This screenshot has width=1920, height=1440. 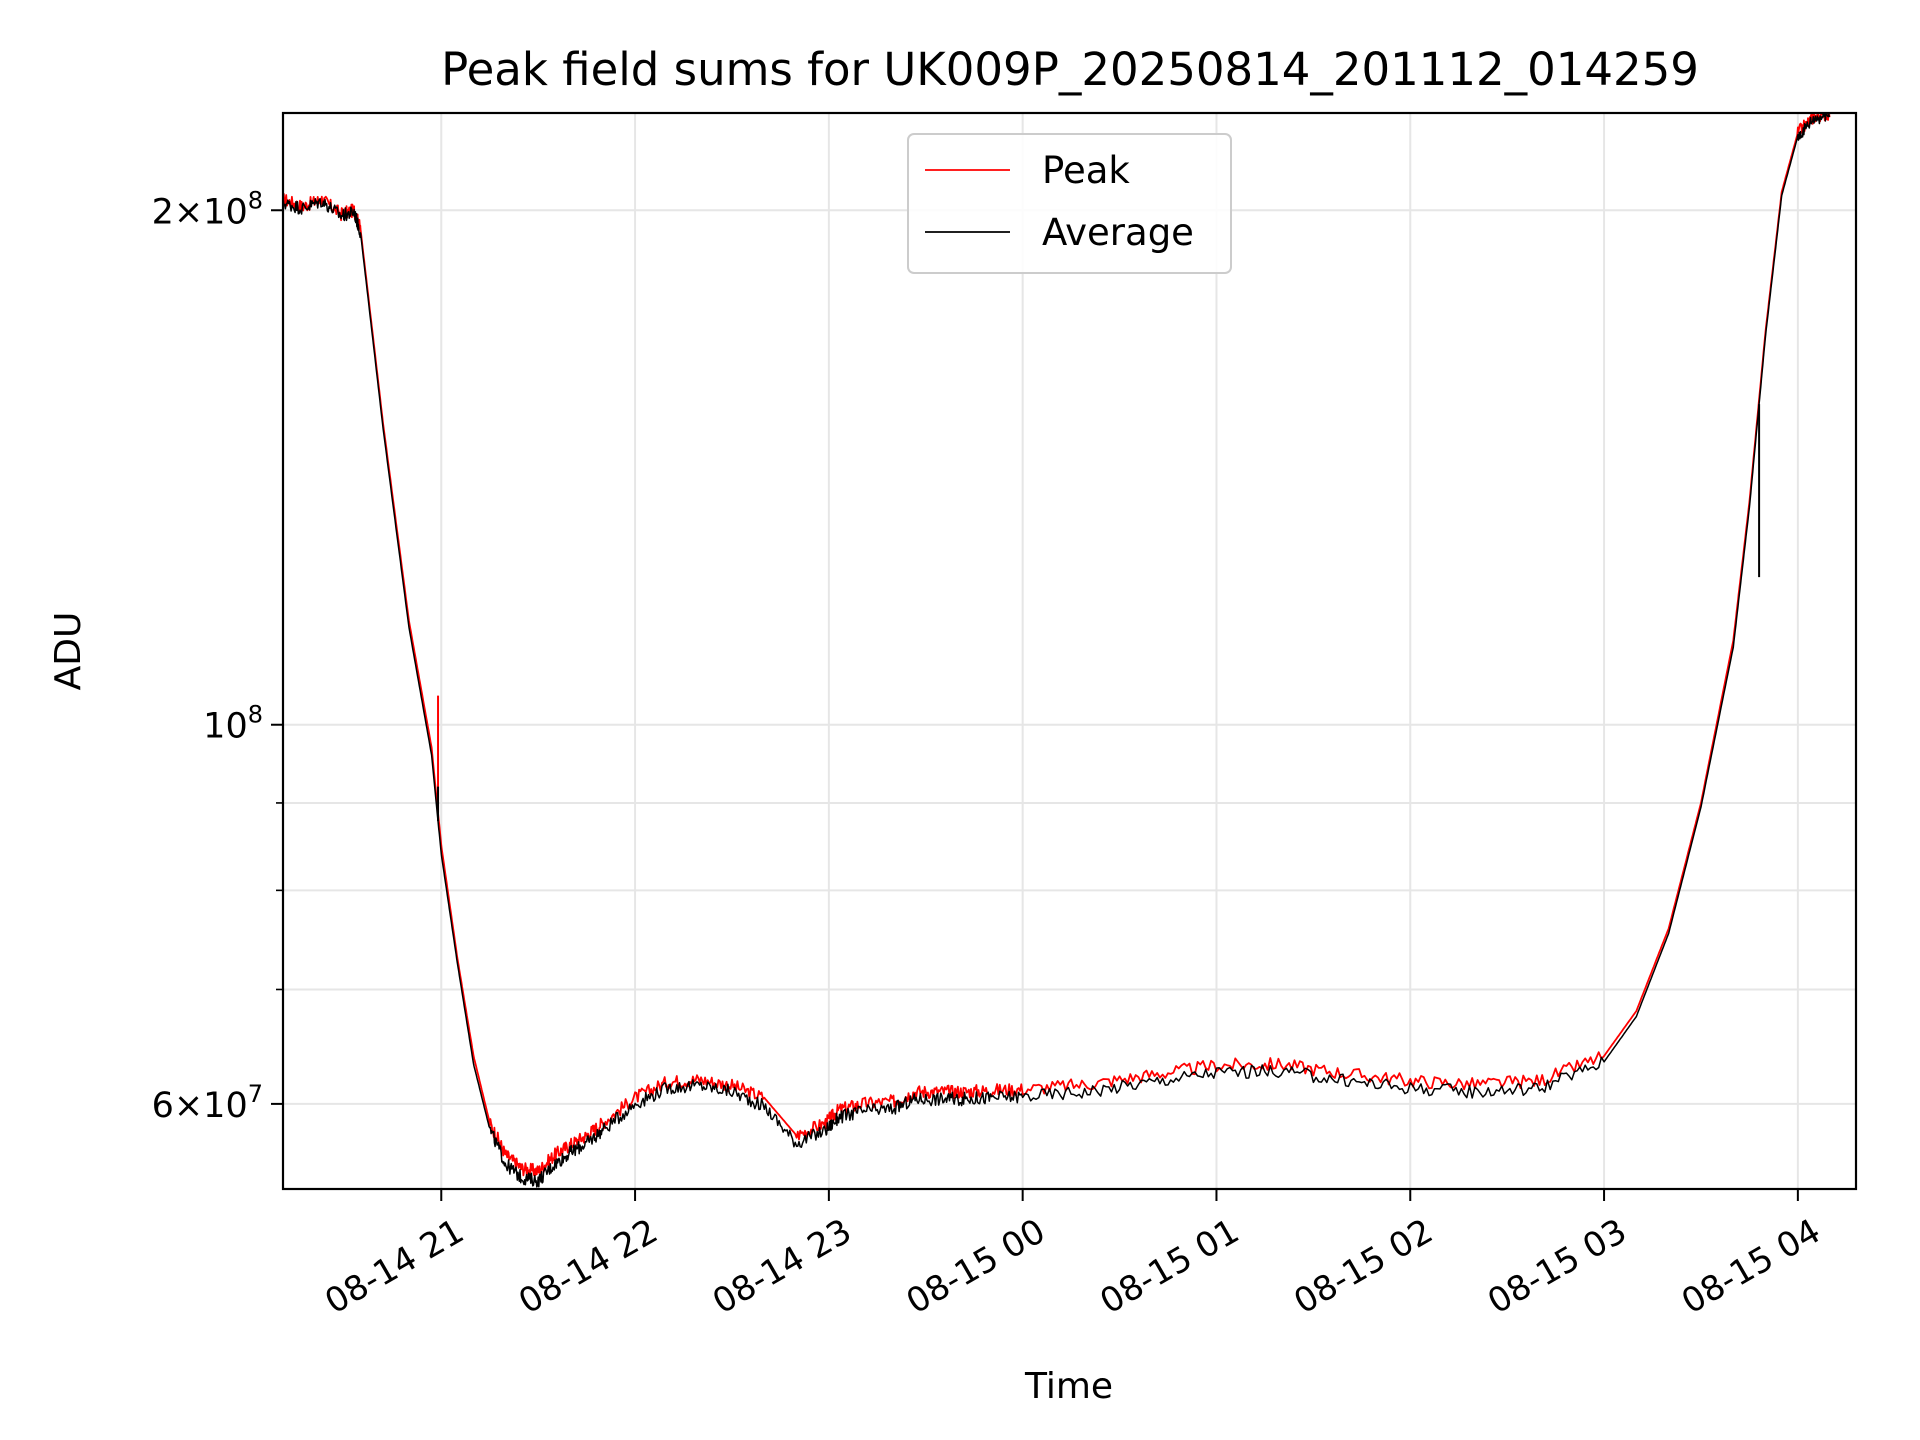 I want to click on legend-box, so click(x=1069, y=203).